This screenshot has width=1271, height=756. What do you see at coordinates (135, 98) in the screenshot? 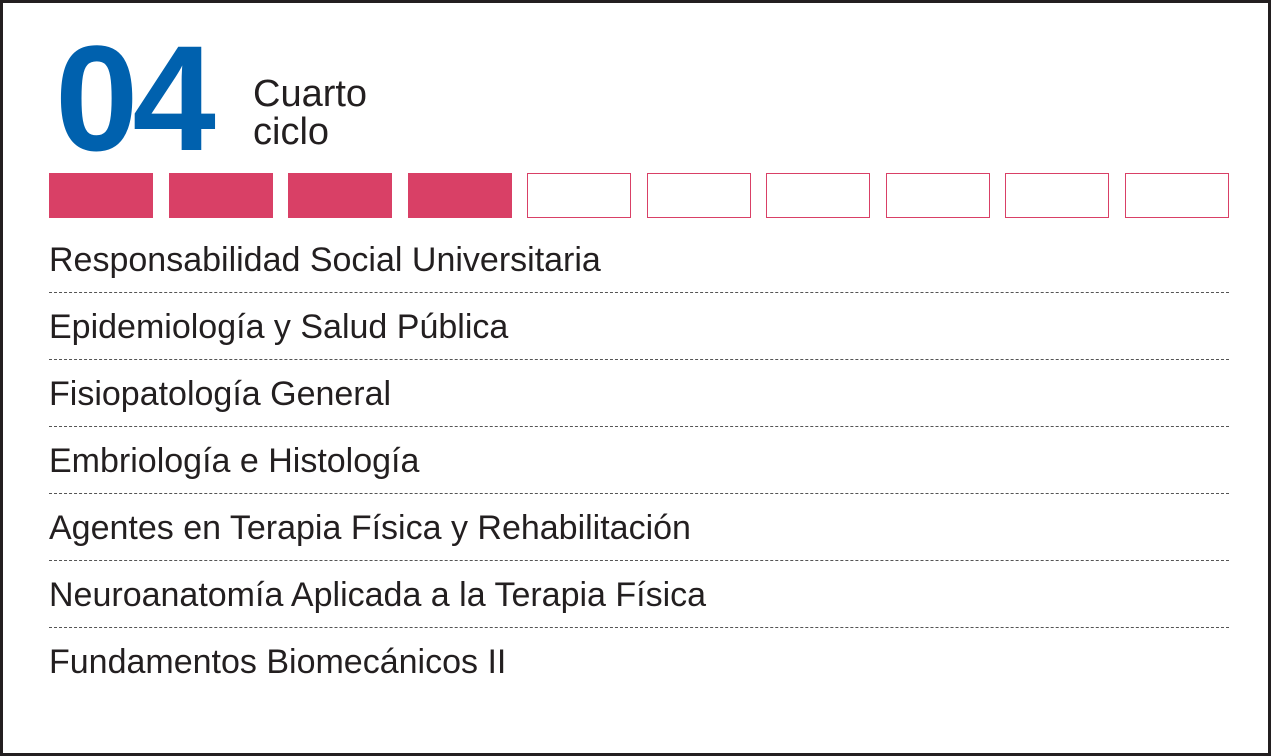
I see `cycle-number: 04` at bounding box center [135, 98].